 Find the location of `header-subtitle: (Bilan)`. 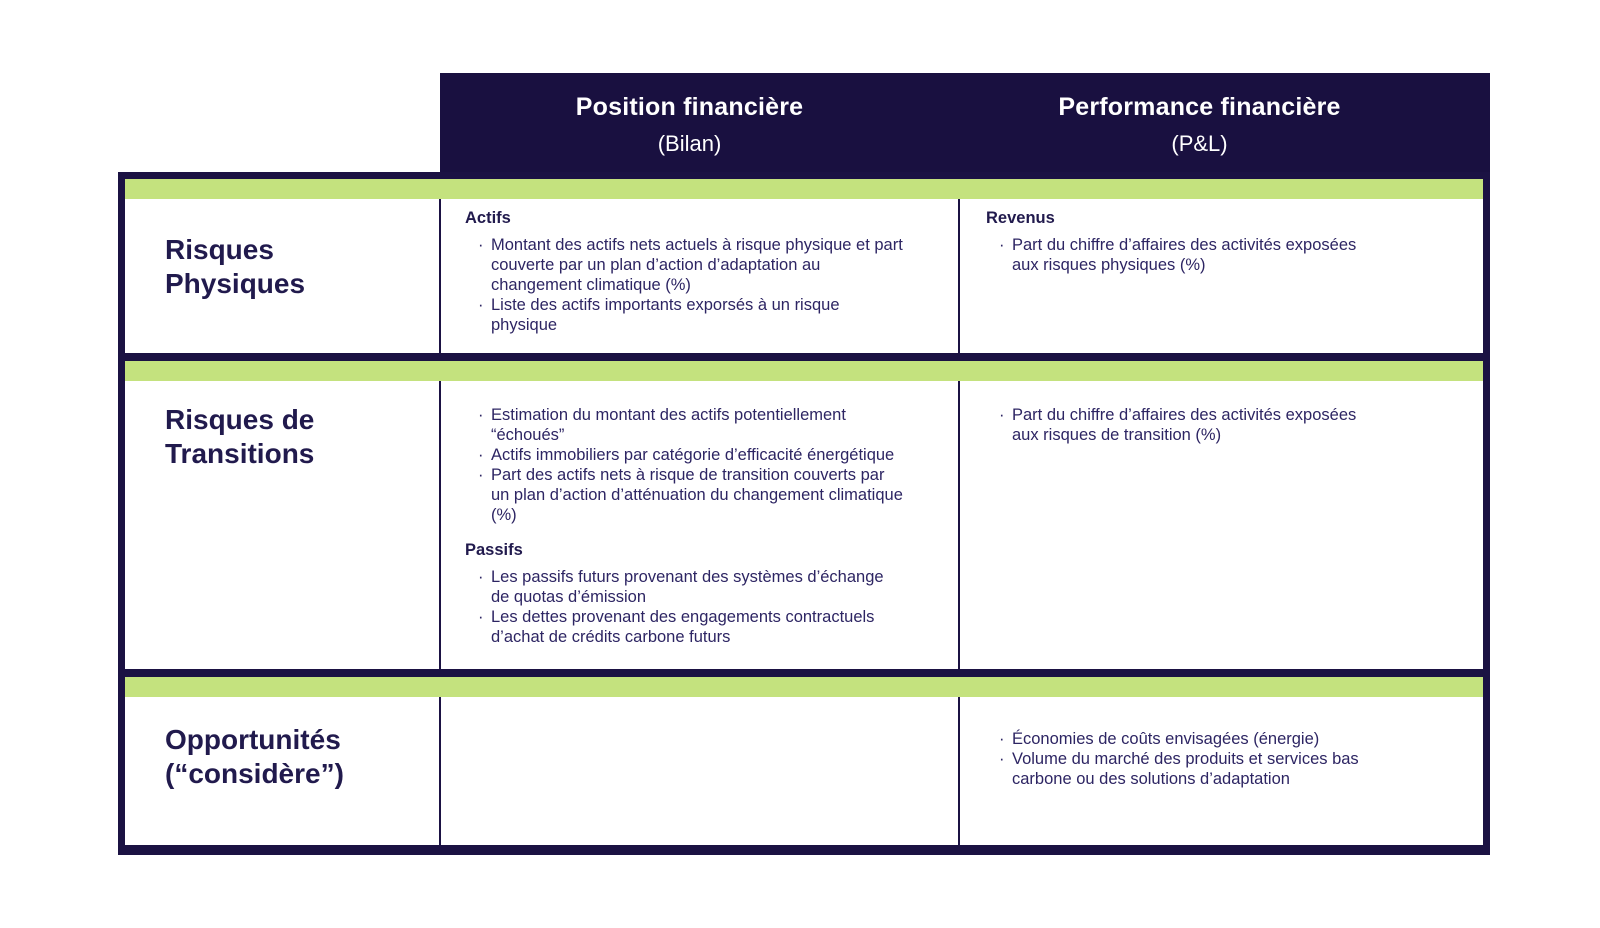

header-subtitle: (Bilan) is located at coordinates (689, 143).